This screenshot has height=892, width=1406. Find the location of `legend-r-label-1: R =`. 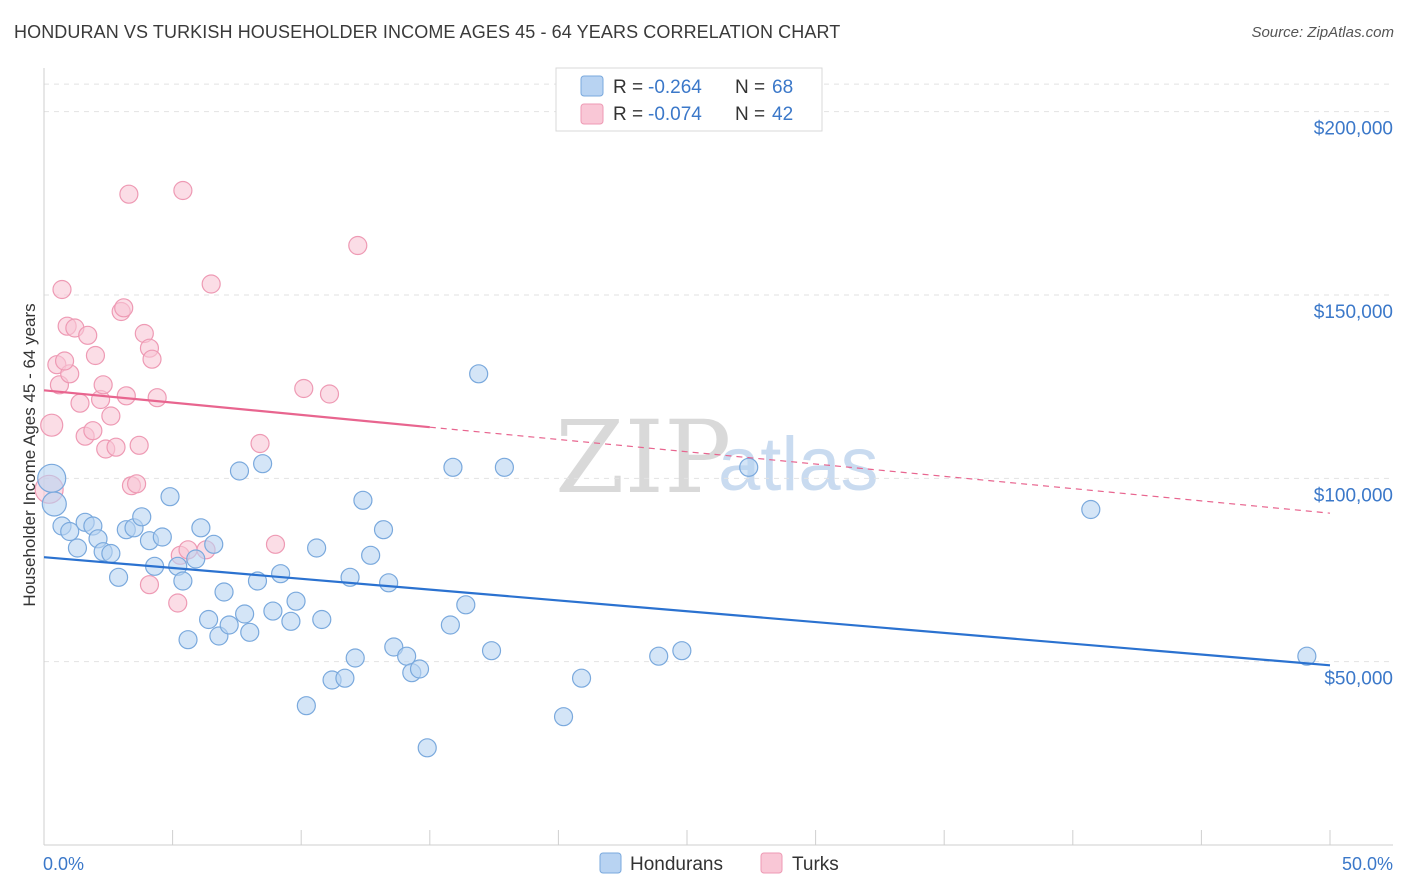

legend-r-label-1: R = is located at coordinates (628, 87).